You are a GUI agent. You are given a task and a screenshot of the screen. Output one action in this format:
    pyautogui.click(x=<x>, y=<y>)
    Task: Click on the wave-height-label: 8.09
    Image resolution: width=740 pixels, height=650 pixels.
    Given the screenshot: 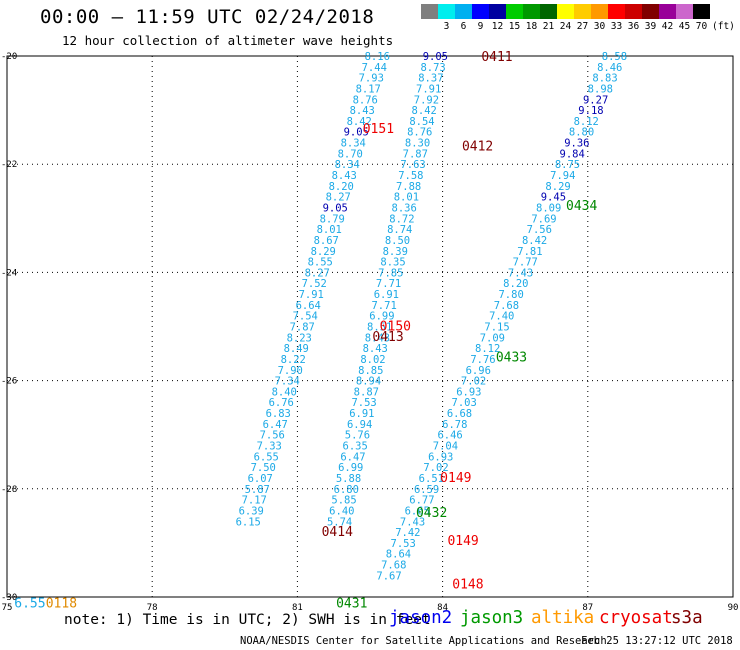 What is the action you would take?
    pyautogui.click(x=548, y=208)
    